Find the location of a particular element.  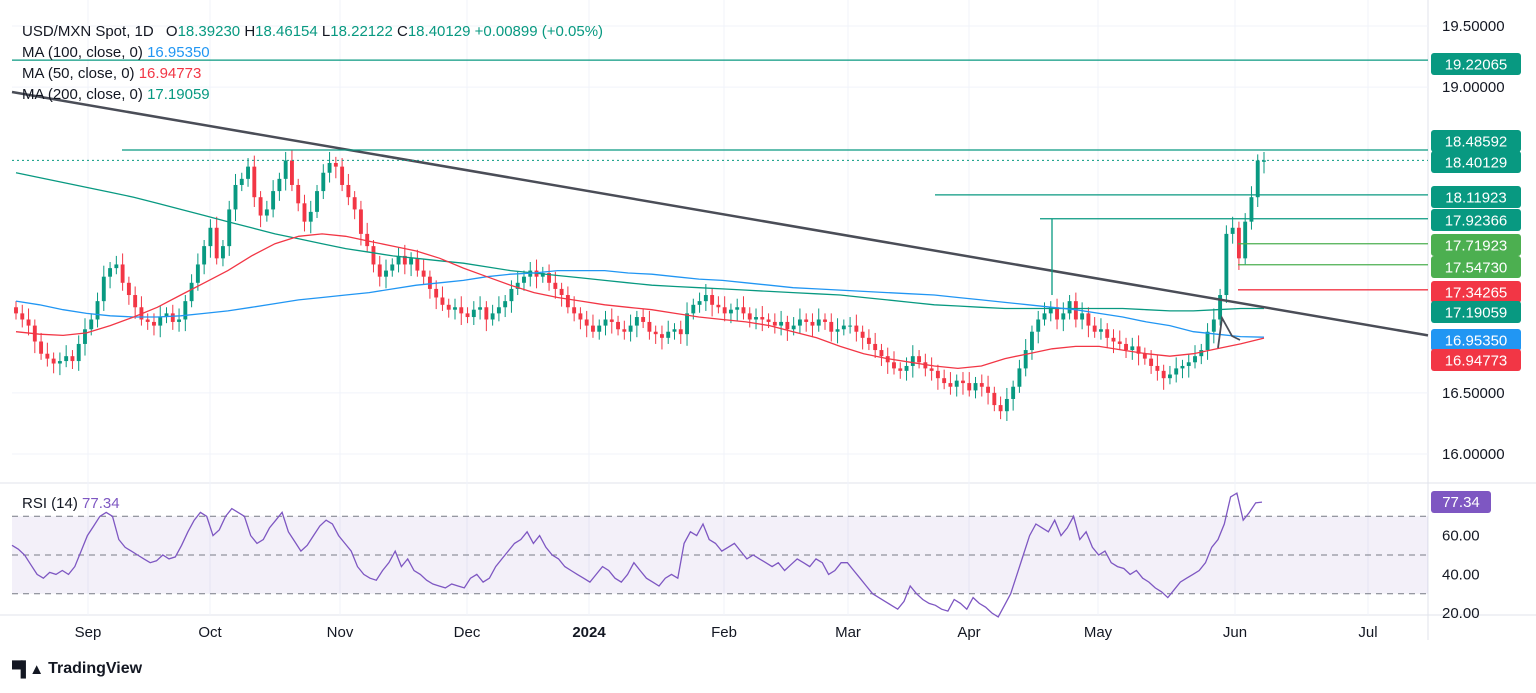

rsi-tick-label: 20.00 is located at coordinates (1461, 613).